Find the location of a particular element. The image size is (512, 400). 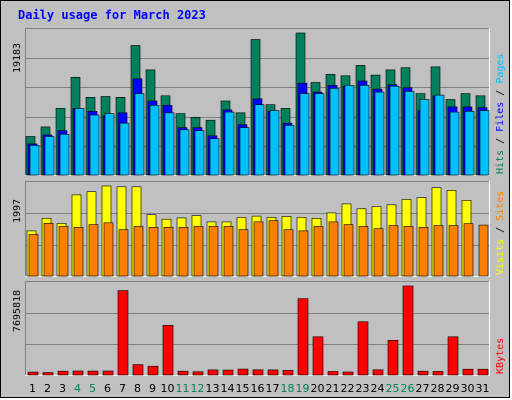

x-tick-label-day-18: 18 is located at coordinates (288, 388).